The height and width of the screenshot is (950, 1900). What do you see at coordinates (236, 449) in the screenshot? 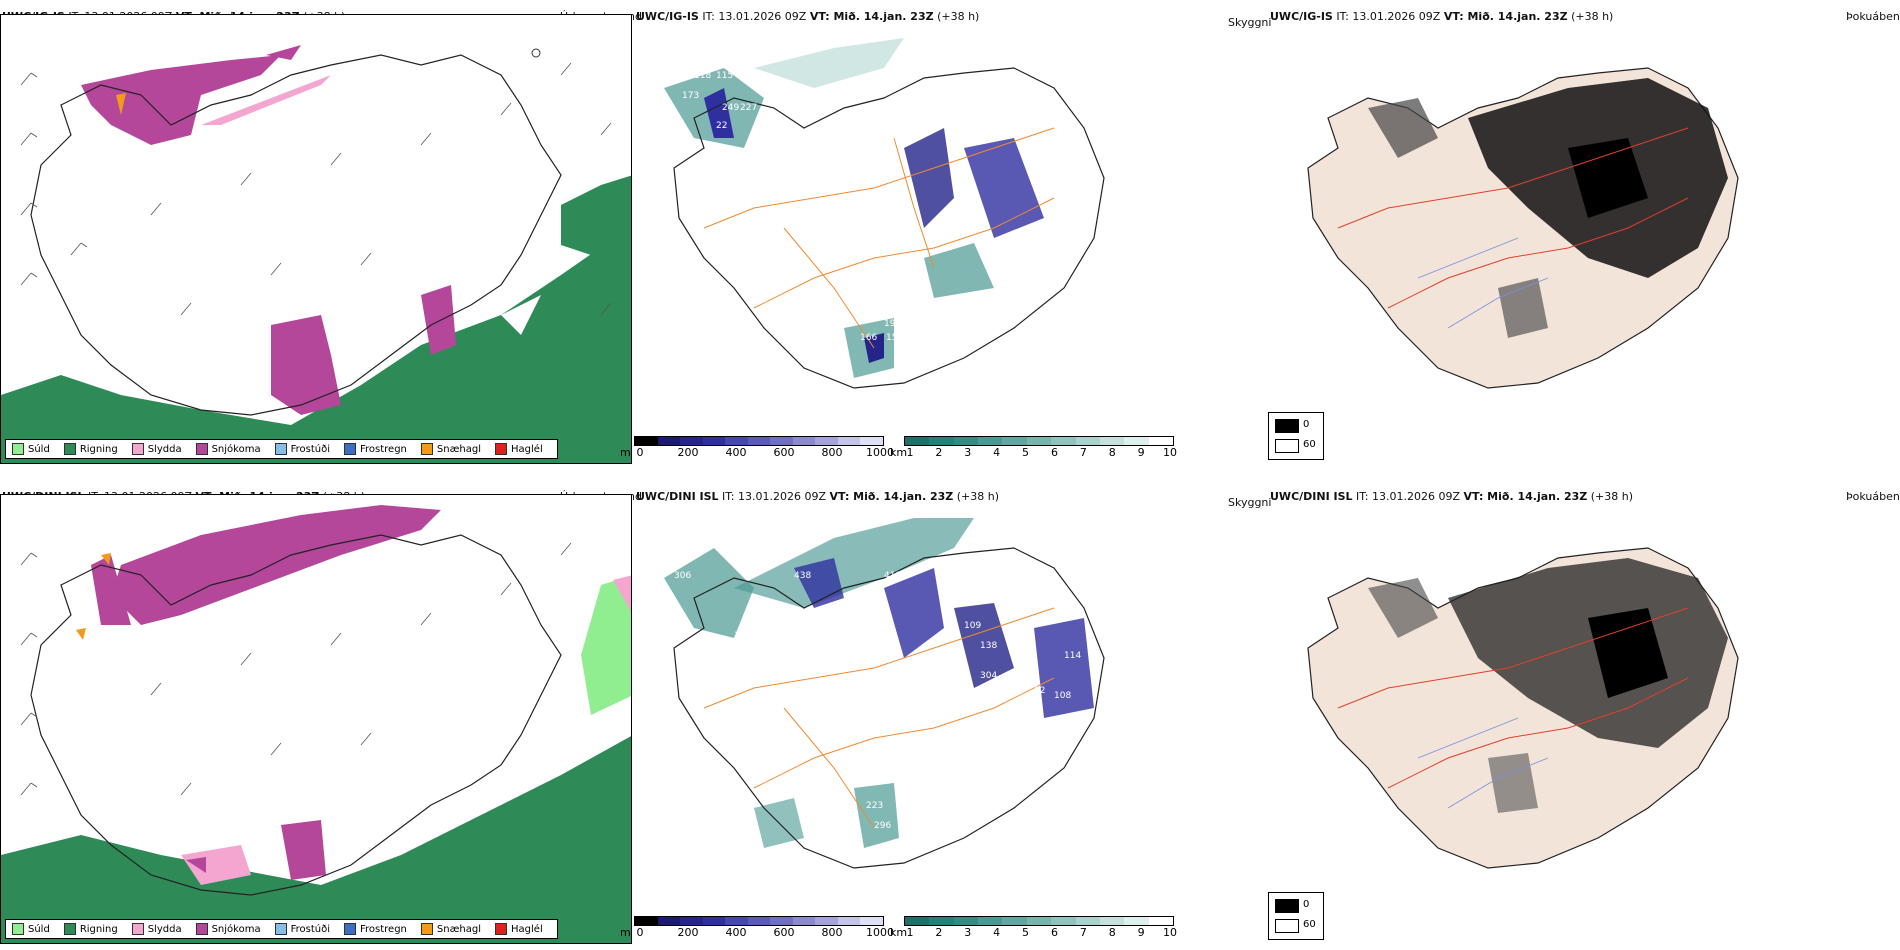
I see `legend-label: Snjókoma` at bounding box center [236, 449].